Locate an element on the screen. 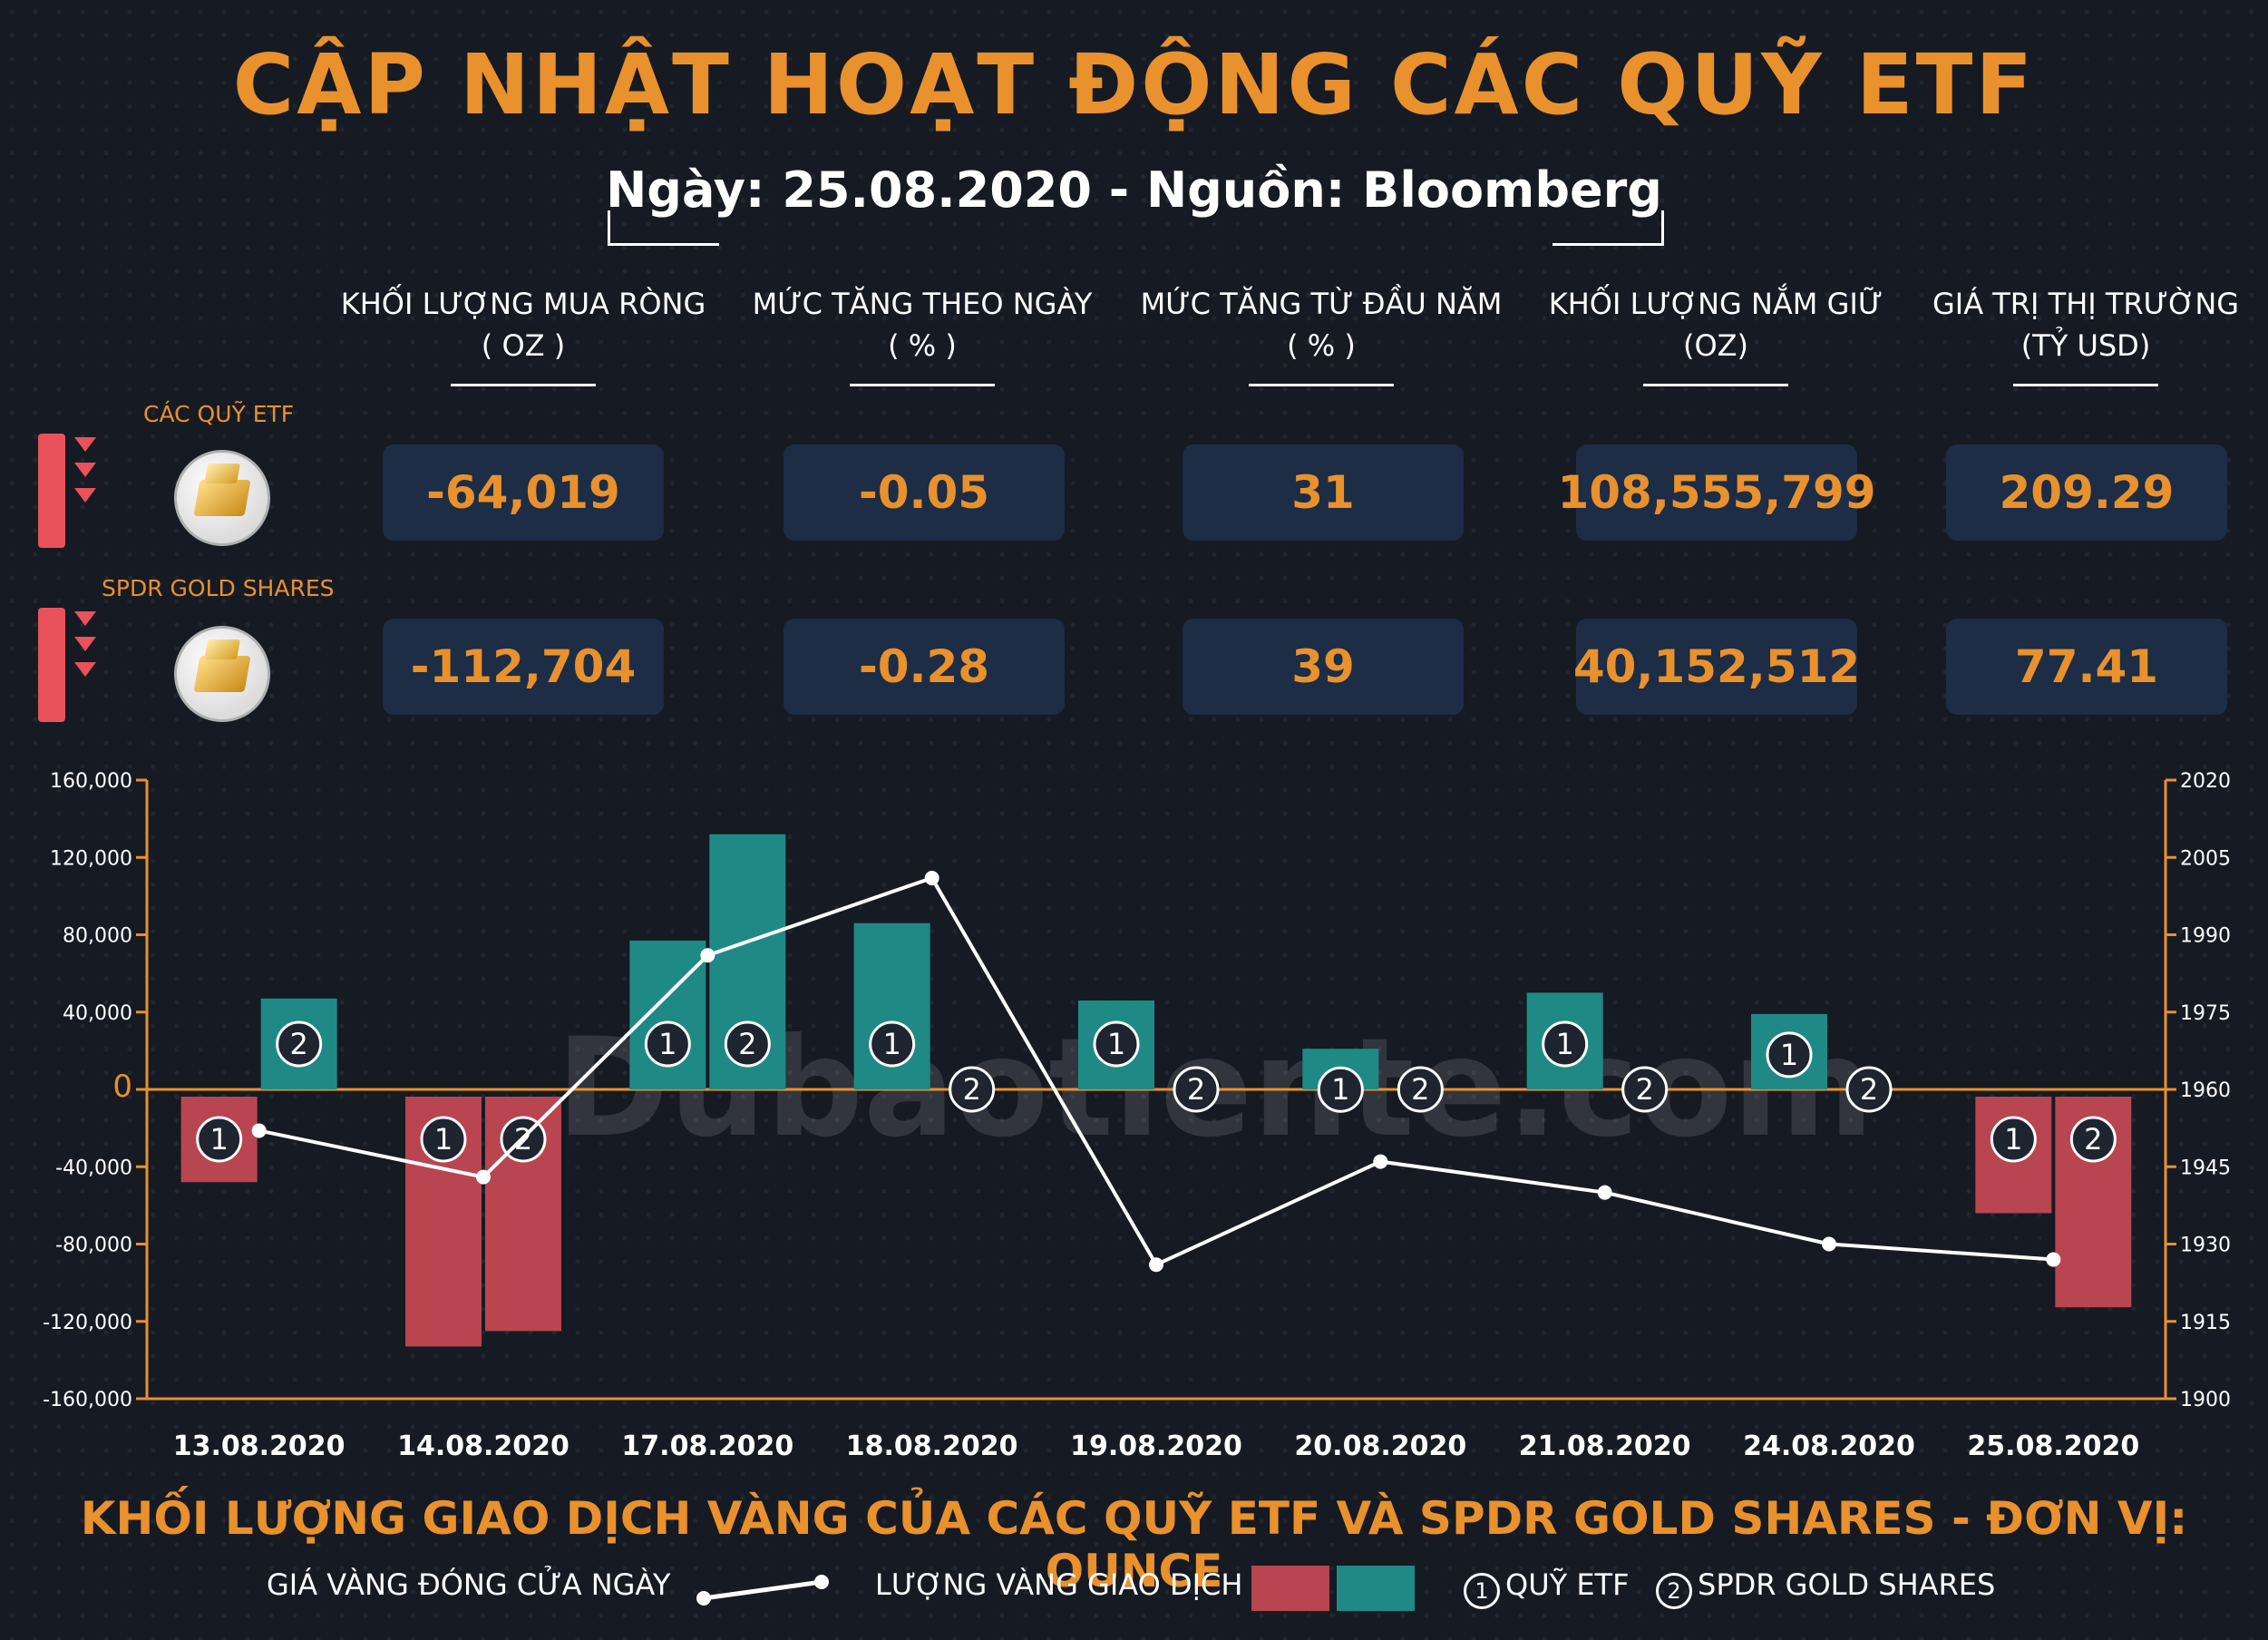  column-header-net-volume: KHỐI LƯỢNG MUA RÒNG ( OZ ) is located at coordinates (523, 334).